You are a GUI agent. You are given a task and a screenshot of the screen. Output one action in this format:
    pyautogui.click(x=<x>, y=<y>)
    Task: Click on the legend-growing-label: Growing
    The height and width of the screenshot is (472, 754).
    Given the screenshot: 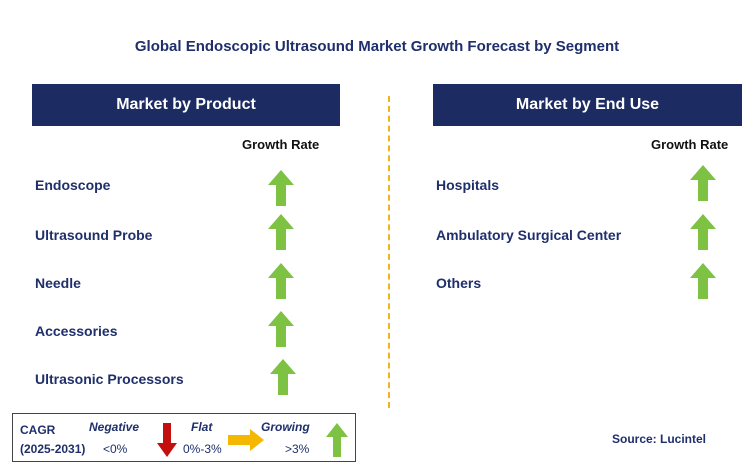 What is the action you would take?
    pyautogui.click(x=285, y=427)
    